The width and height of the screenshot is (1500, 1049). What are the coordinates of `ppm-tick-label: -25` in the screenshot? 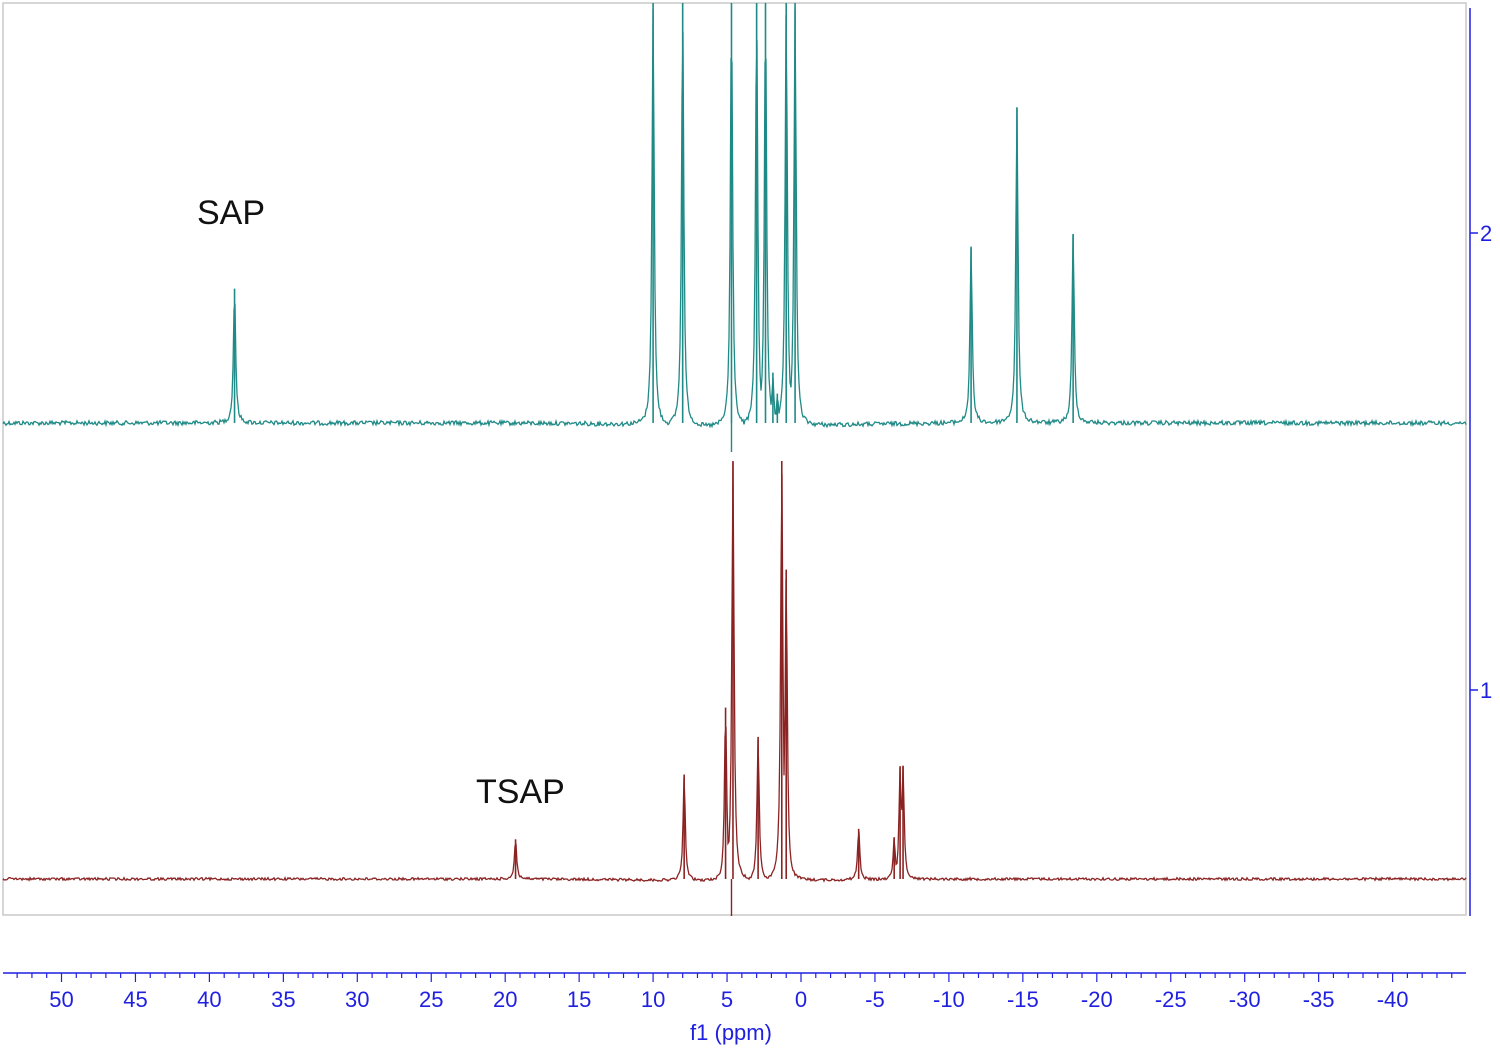 It's located at (1171, 999).